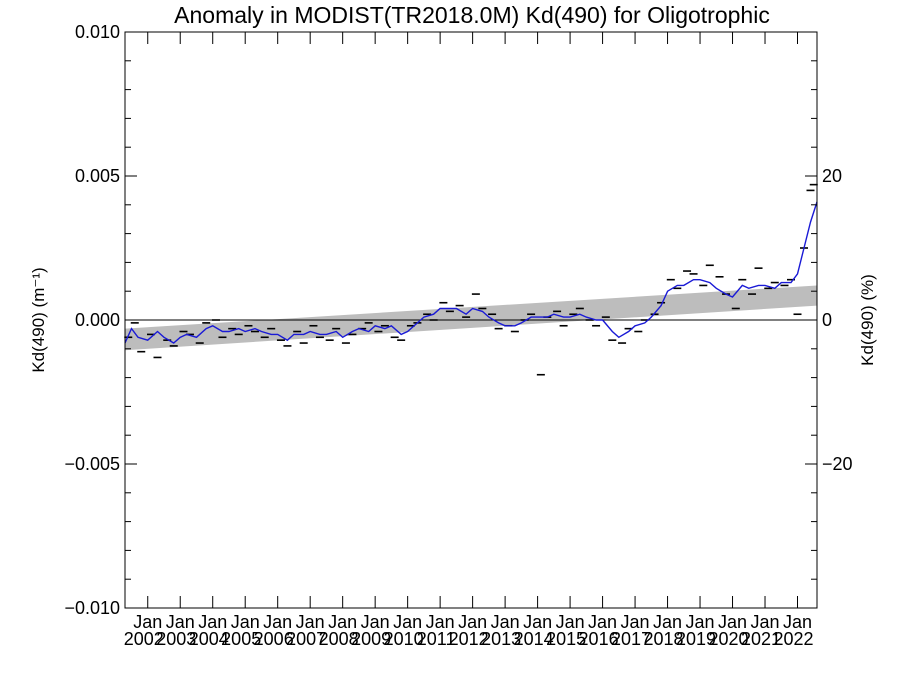 Image resolution: width=900 pixels, height=675 pixels. I want to click on y-tick-label: −0.005, so click(92, 464).